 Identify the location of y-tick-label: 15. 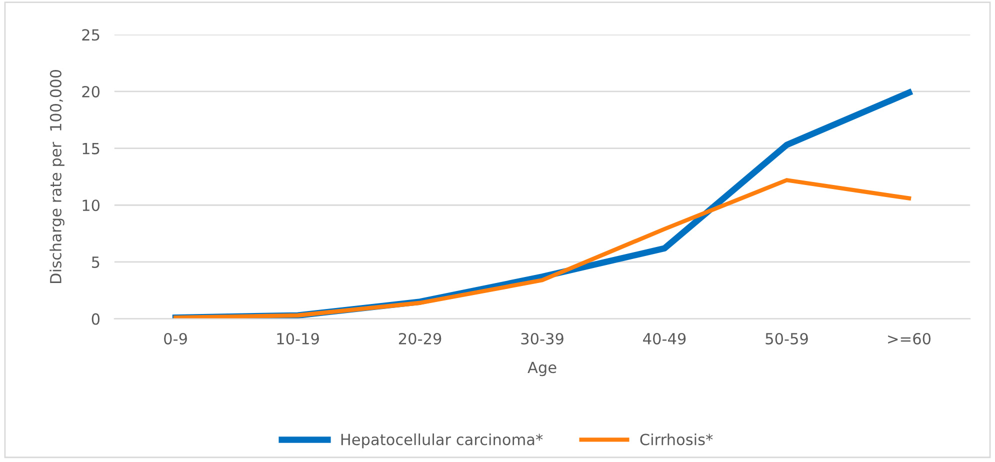
(91, 148).